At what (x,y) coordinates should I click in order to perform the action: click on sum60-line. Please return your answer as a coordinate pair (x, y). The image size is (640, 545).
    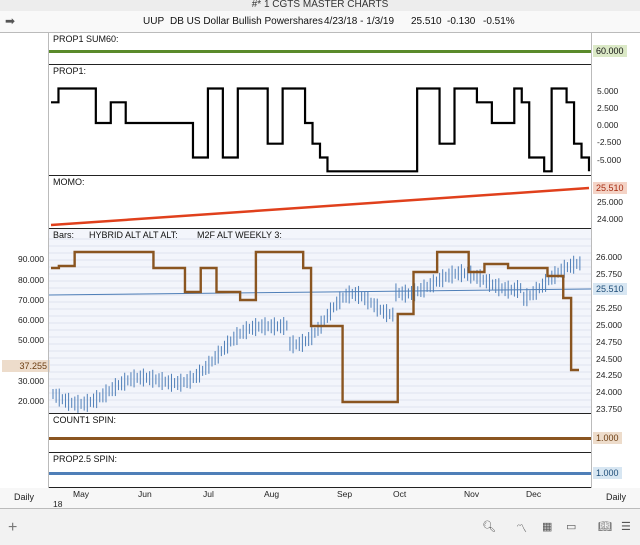
    Looking at the image, I should click on (320, 51).